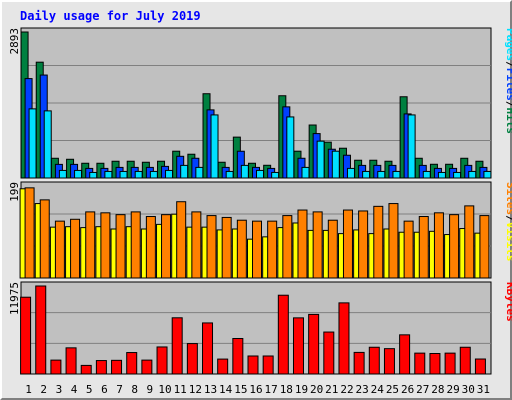  I want to click on legend-pages: Pages, so click(508, 44).